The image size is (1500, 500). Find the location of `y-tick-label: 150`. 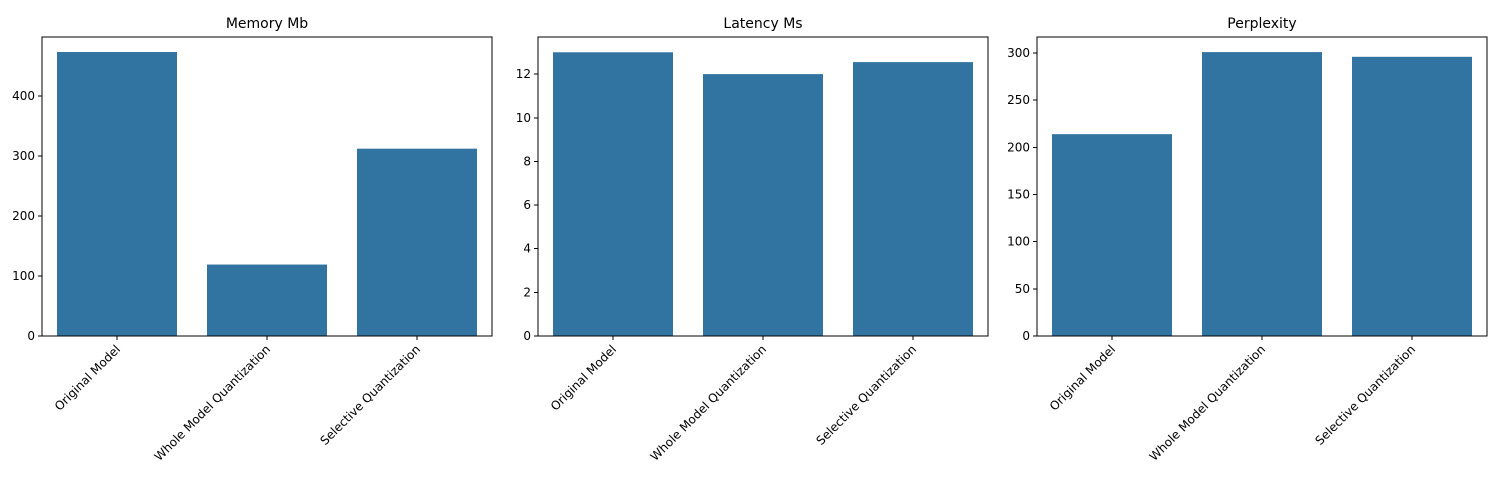

y-tick-label: 150 is located at coordinates (1018, 195).